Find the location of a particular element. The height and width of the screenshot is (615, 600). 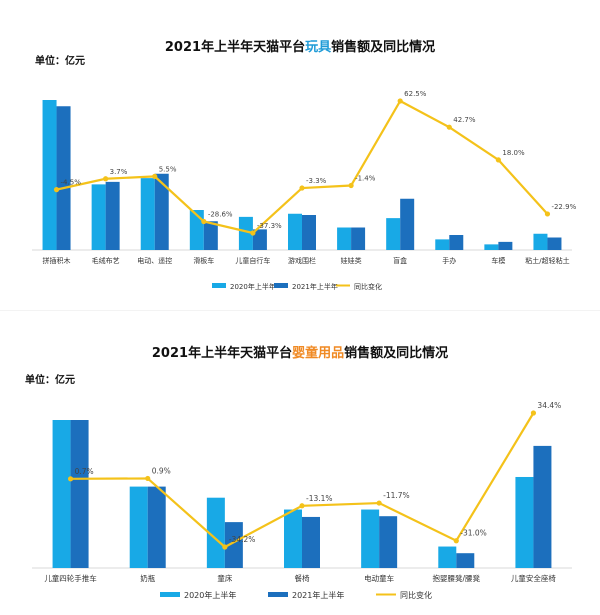

category-tick-label: 儿童四轮手推车 is located at coordinates (70, 578).